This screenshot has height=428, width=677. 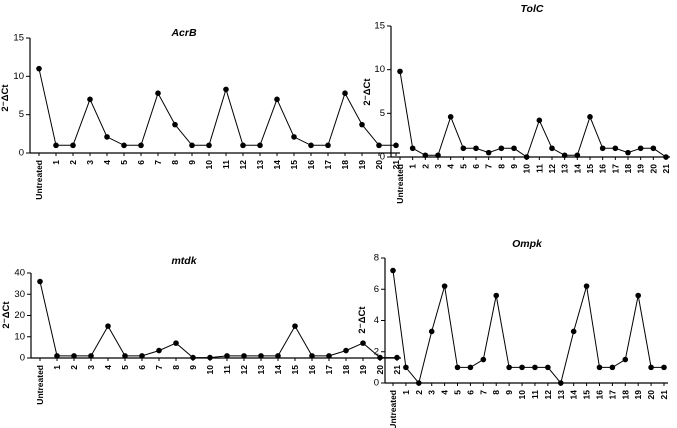 What do you see at coordinates (159, 367) in the screenshot?
I see `x-tick-label: 7` at bounding box center [159, 367].